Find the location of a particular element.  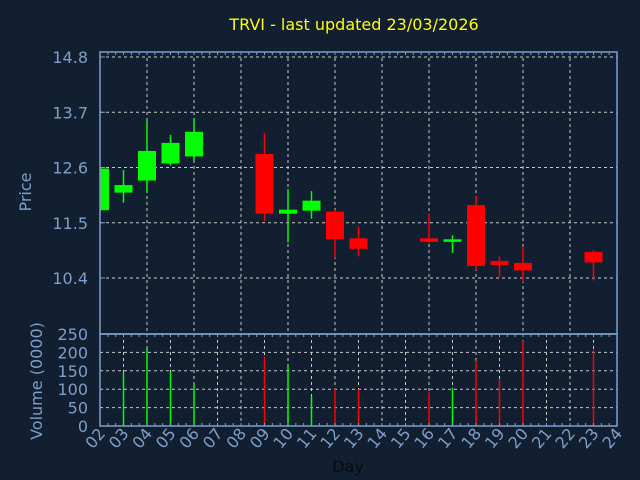

x-tick-label: 05 is located at coordinates (166, 438).